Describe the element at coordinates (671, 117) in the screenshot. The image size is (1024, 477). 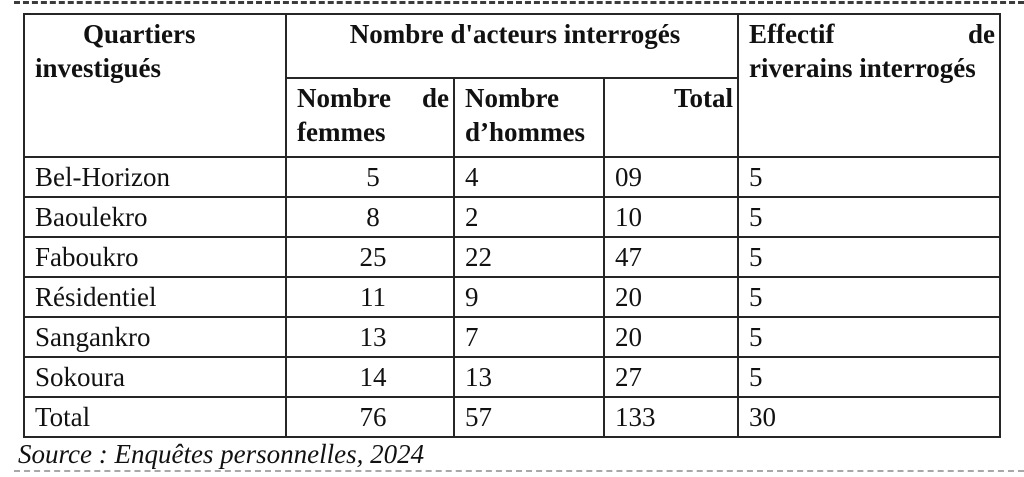
I see `header-total: Total` at that location.